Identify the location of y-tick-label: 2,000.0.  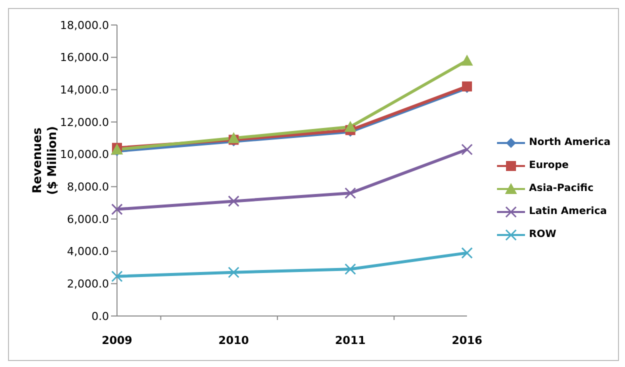
(88, 284).